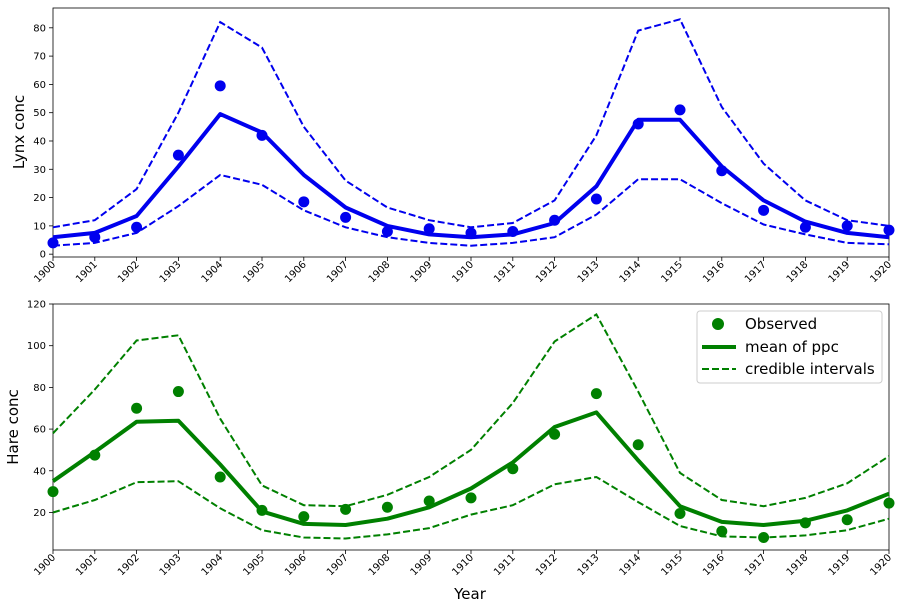 This screenshot has width=909, height=609. I want to click on hare-x-tick-label: 1906, so click(296, 565).